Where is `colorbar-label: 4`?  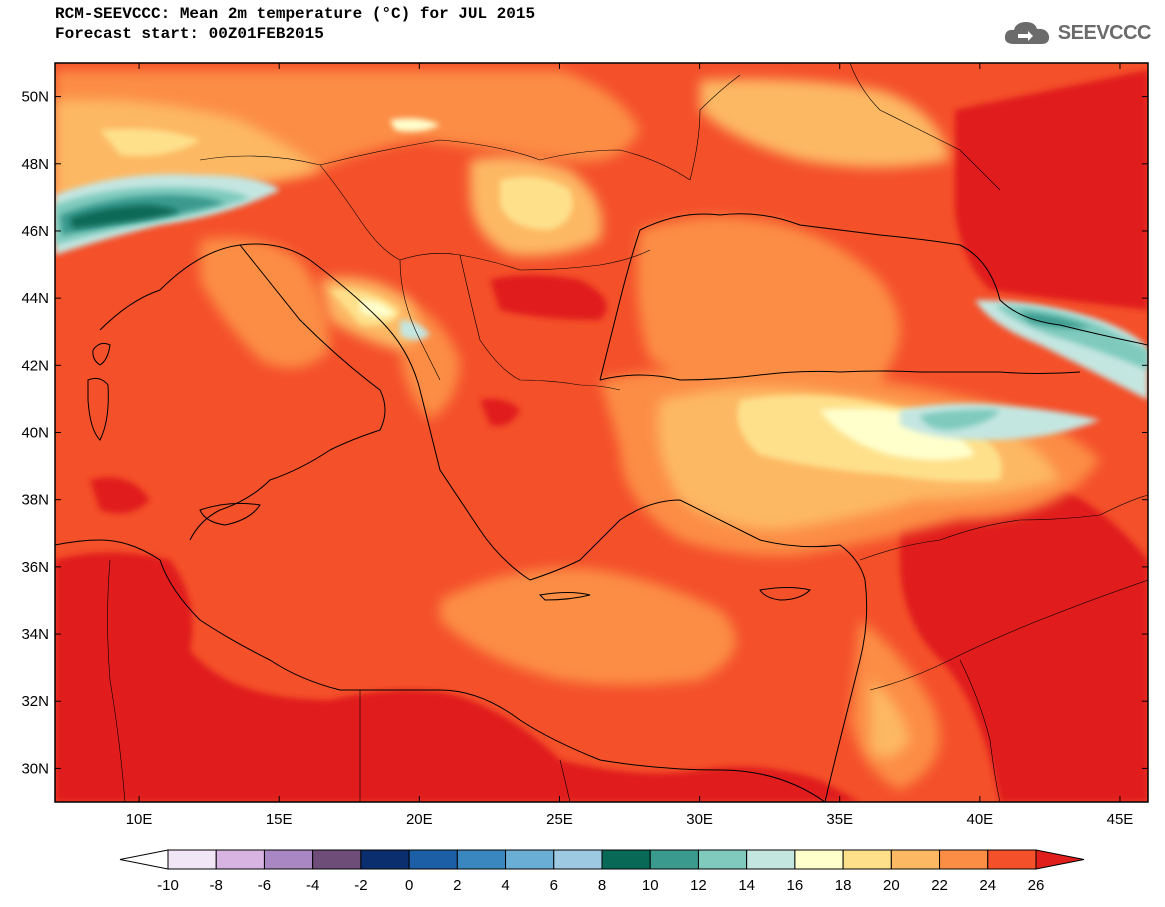
colorbar-label: 4 is located at coordinates (505, 885).